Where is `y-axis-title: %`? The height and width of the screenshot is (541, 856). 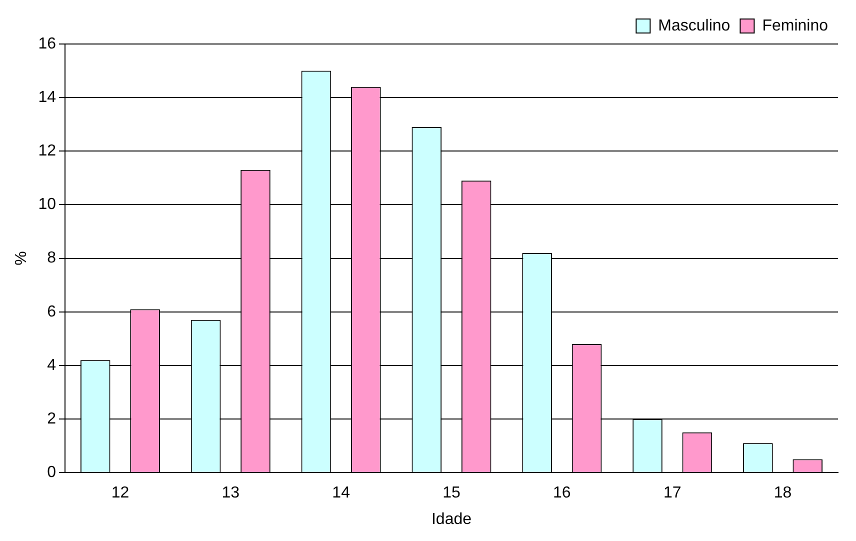
y-axis-title: % is located at coordinates (21, 258).